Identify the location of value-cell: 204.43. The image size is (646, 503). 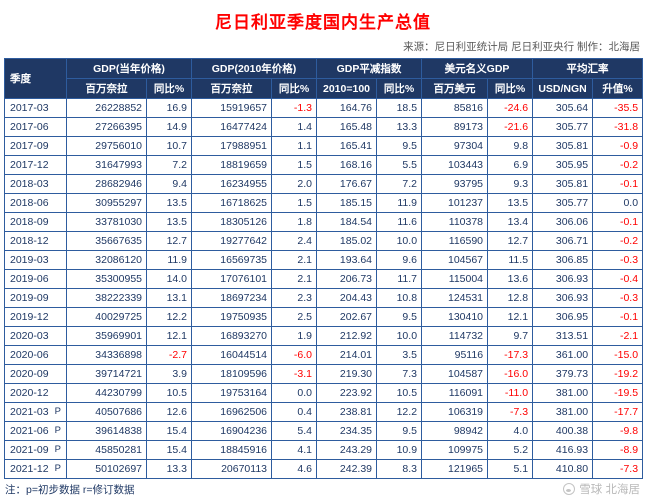
(347, 298).